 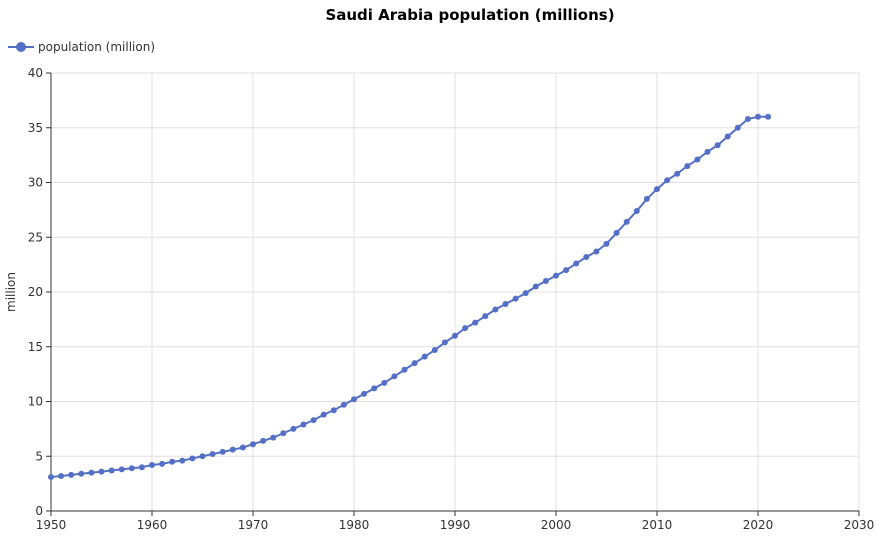 What do you see at coordinates (51, 525) in the screenshot?
I see `x-tick-label: 1950` at bounding box center [51, 525].